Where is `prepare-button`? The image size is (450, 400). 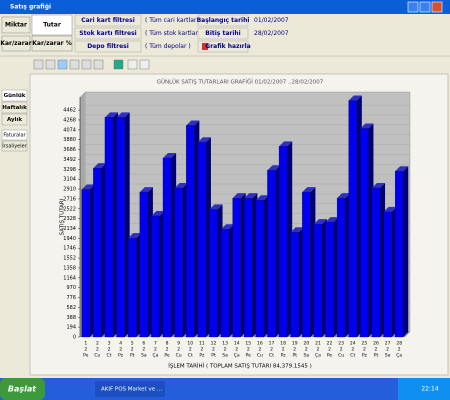 prepare-button is located at coordinates (223, 46).